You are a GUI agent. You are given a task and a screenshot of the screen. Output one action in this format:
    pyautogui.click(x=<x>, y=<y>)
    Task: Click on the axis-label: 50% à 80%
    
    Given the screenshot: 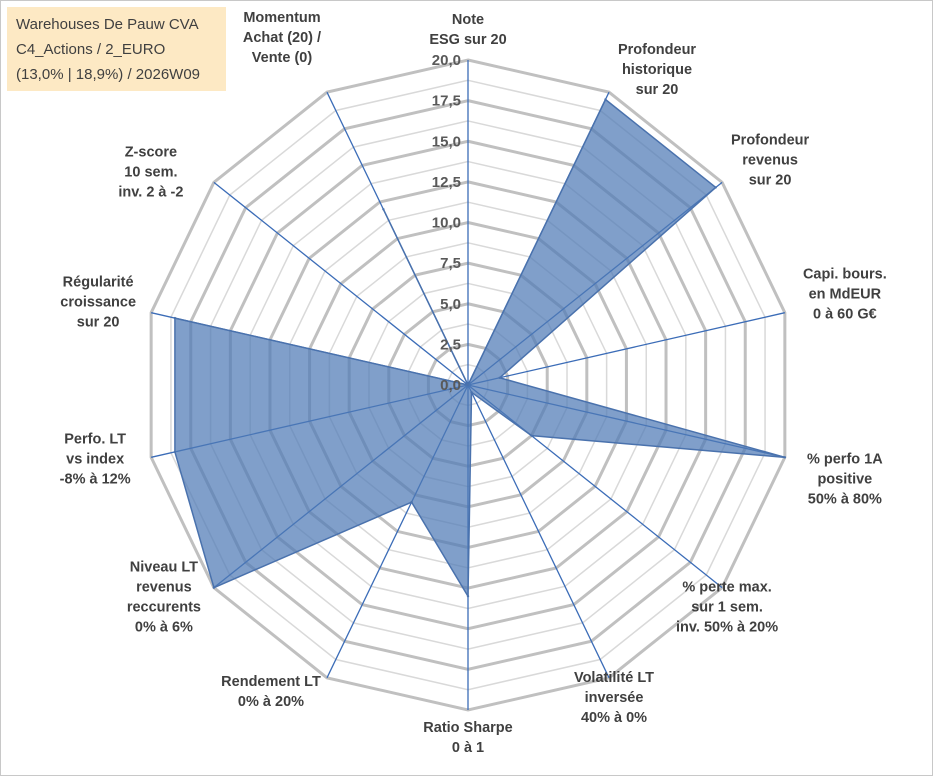 What is the action you would take?
    pyautogui.click(x=845, y=499)
    